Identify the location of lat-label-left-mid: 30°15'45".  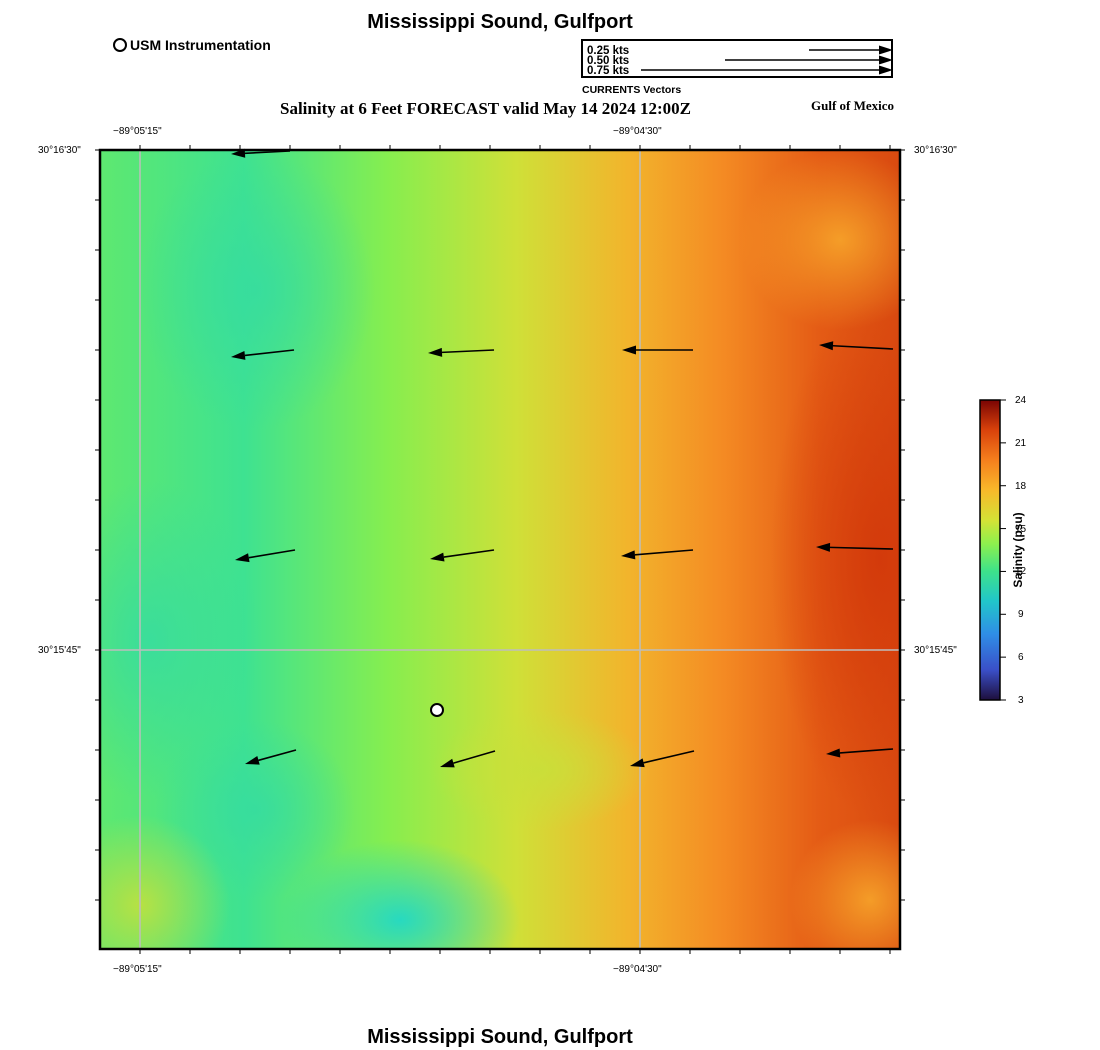
(59, 650).